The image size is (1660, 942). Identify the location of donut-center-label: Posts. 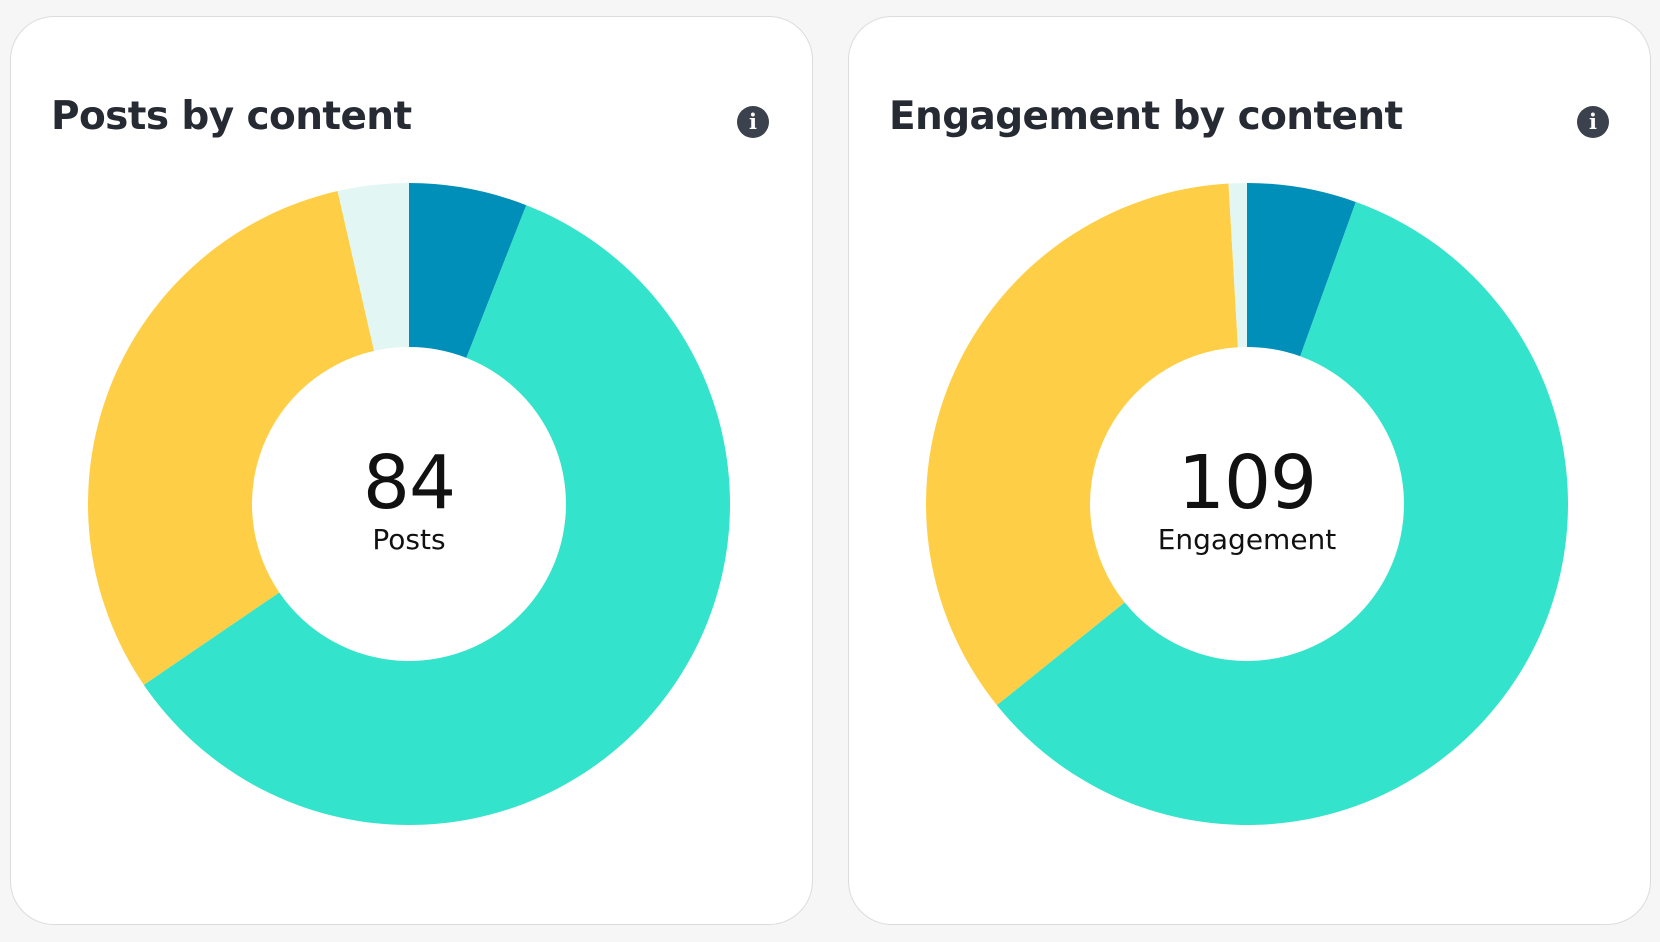
(409, 539).